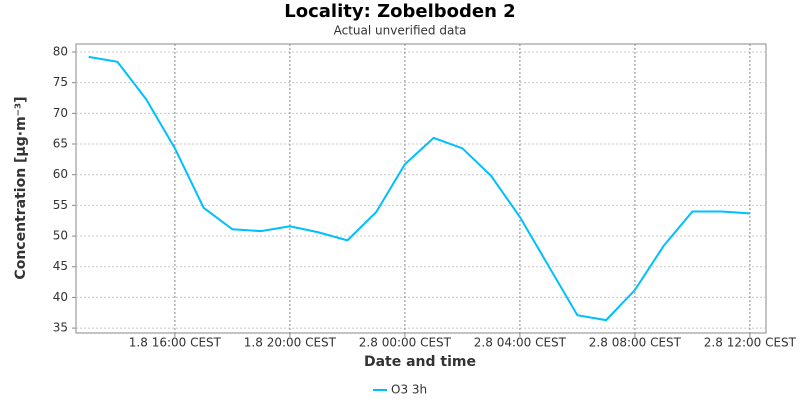  Describe the element at coordinates (400, 31) in the screenshot. I see `chart-subtitle: Actual unverified data` at that location.